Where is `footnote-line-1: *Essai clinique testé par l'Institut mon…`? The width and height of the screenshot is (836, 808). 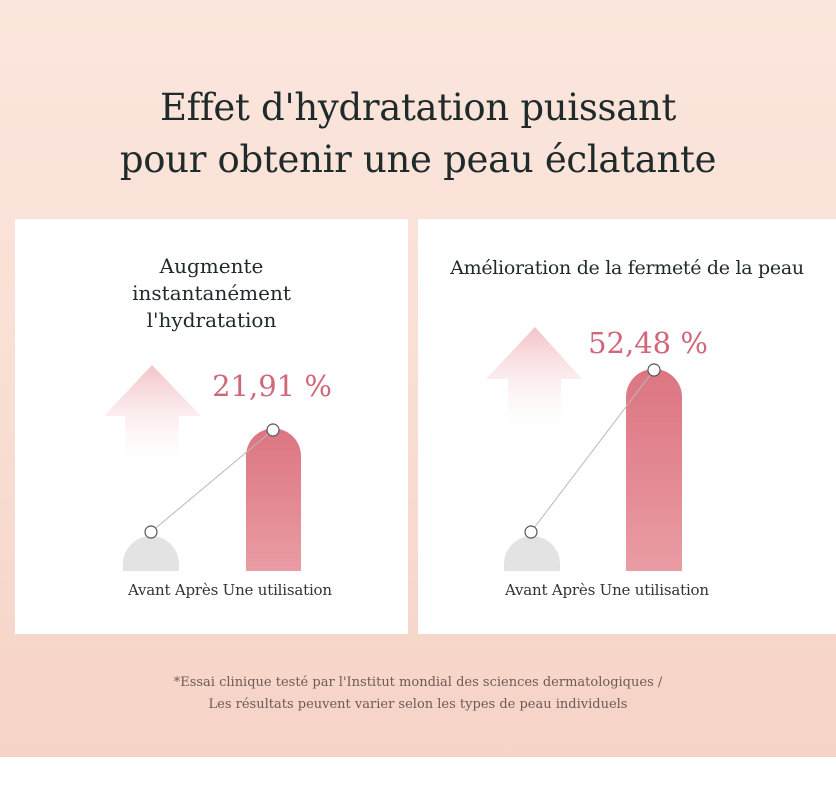
footnote-line-1: *Essai clinique testé par l'Institut mon… is located at coordinates (418, 682).